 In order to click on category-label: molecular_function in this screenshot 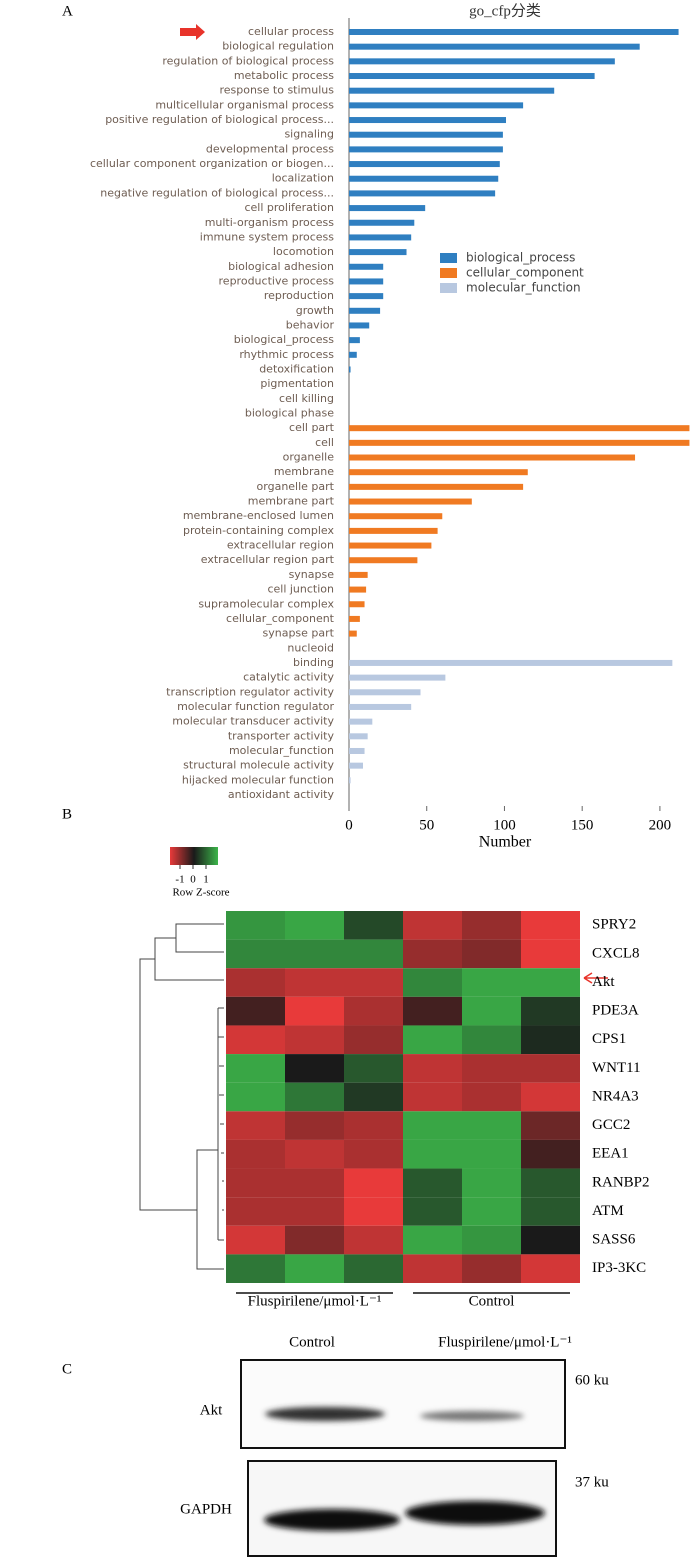, I will do `click(281, 750)`.